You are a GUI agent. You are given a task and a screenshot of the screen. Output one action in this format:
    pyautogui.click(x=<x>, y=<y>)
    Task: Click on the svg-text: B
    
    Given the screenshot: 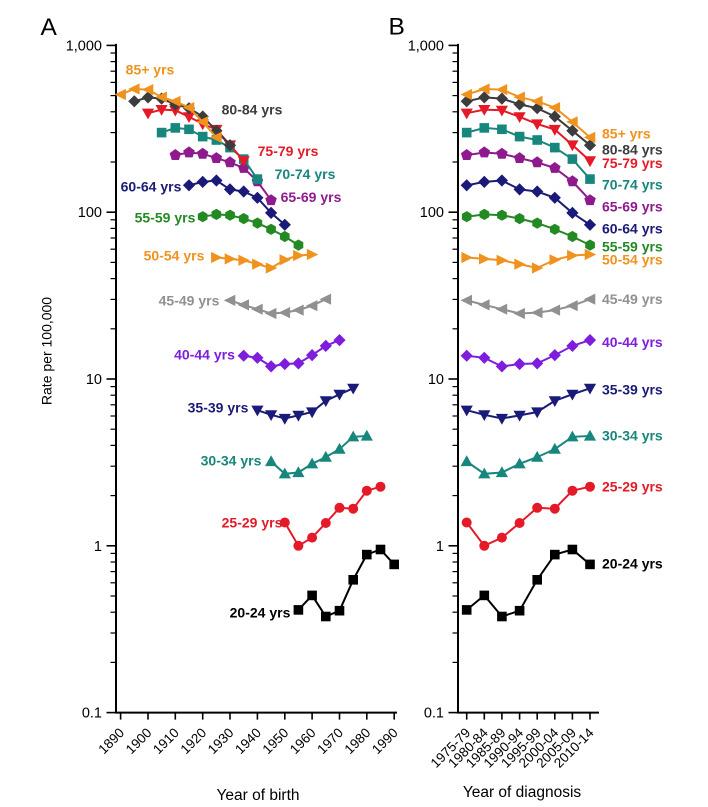 What is the action you would take?
    pyautogui.click(x=397, y=27)
    